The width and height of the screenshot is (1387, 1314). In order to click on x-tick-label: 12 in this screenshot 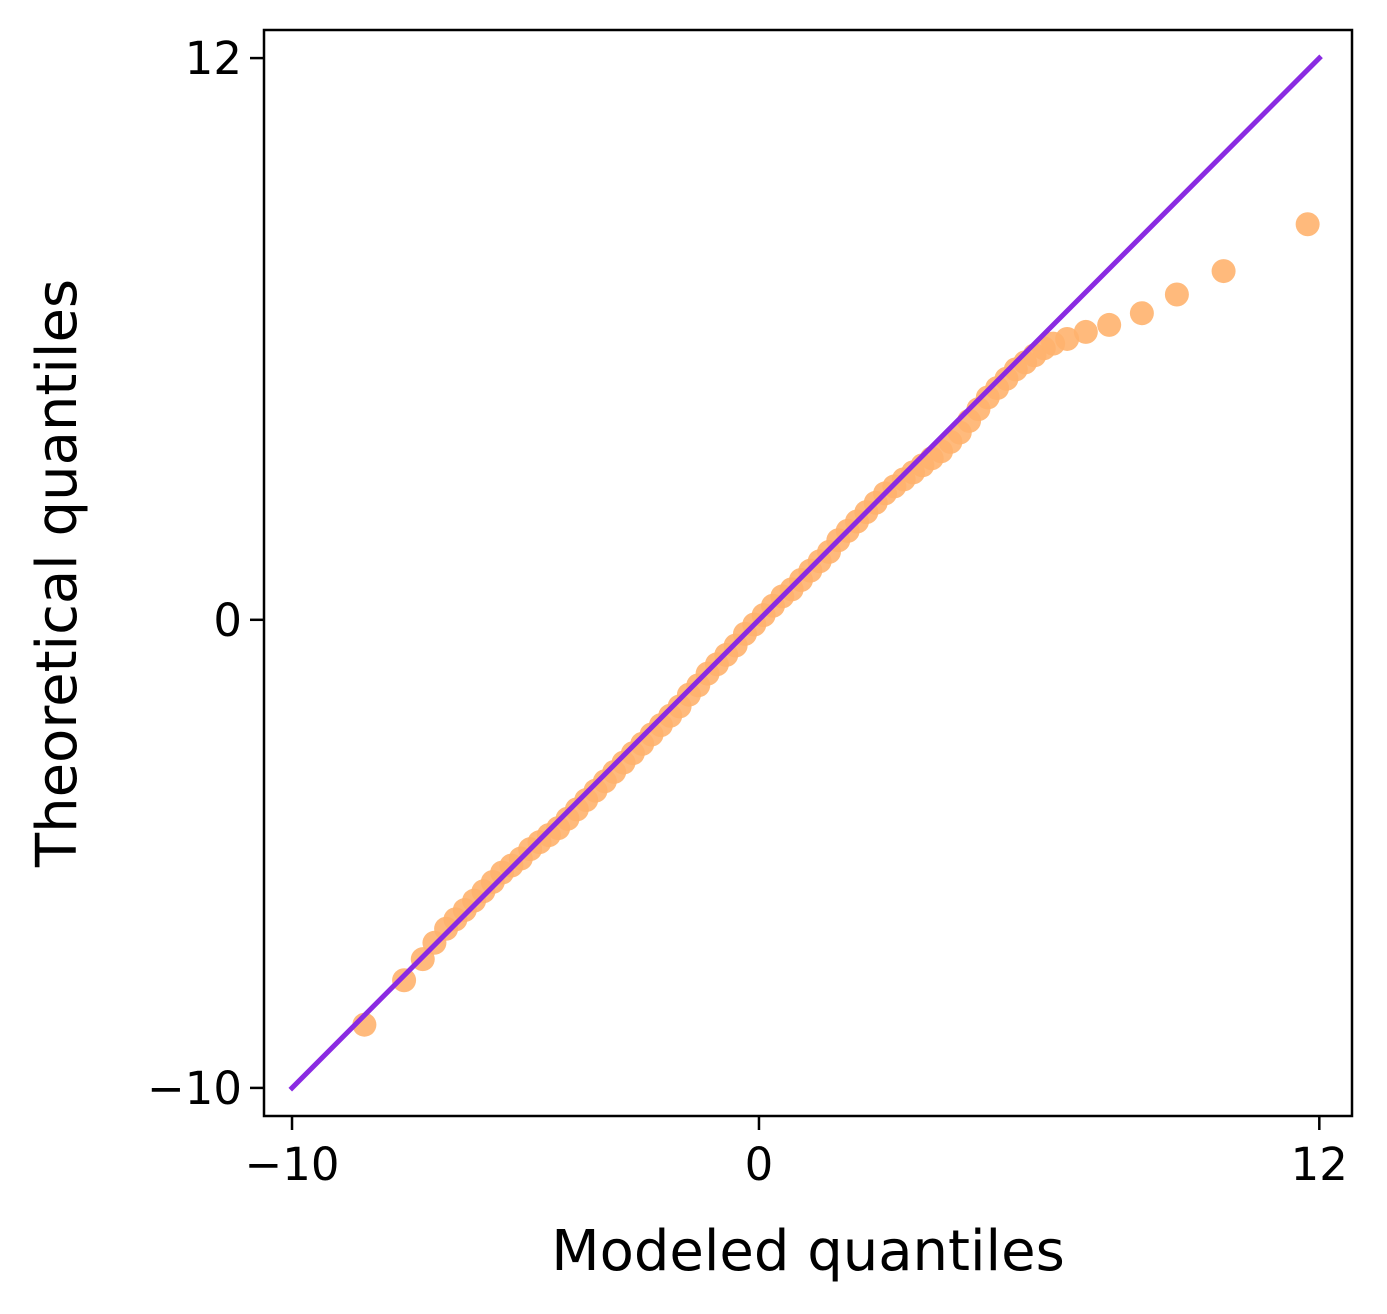, I will do `click(1319, 1164)`.